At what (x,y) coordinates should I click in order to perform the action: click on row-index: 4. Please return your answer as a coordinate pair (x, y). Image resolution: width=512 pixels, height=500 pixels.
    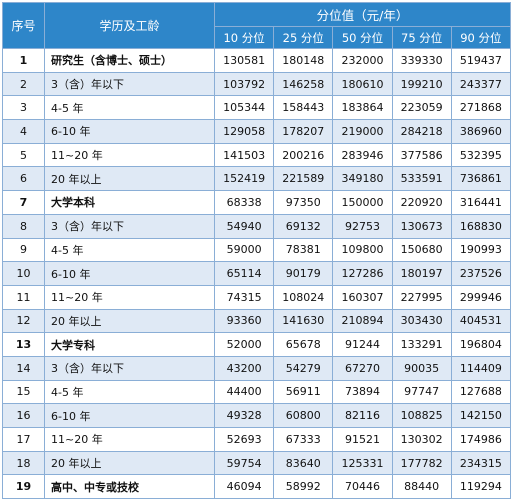
    Looking at the image, I should click on (23, 131).